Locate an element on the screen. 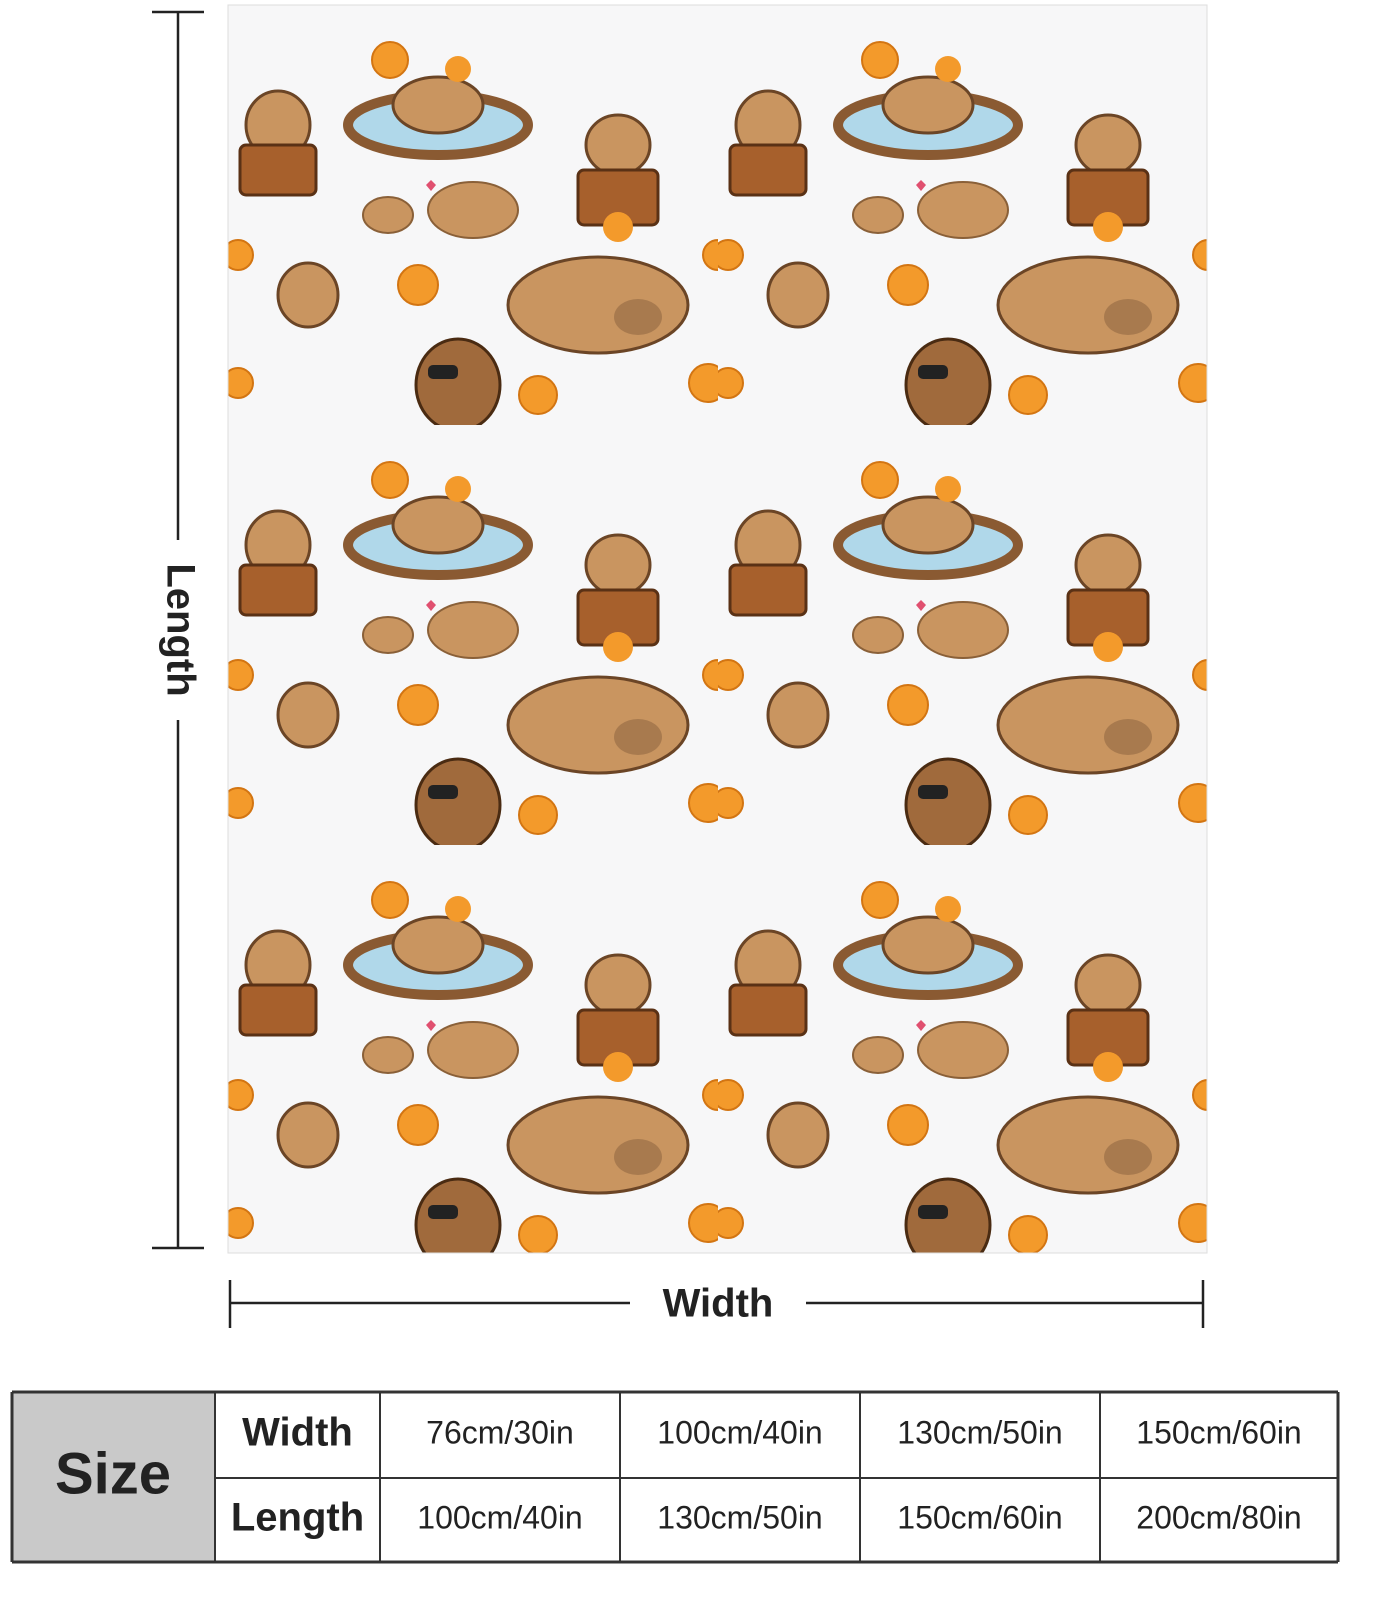 The image size is (1376, 1600). row-label: Length is located at coordinates (297, 1518).